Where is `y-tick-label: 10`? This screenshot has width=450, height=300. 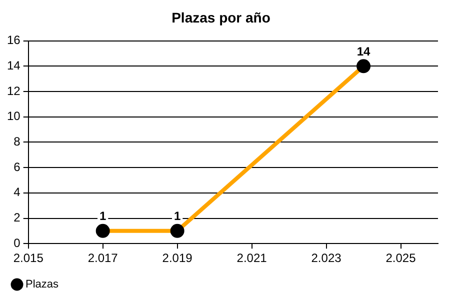 y-tick-label: 10 is located at coordinates (13, 116).